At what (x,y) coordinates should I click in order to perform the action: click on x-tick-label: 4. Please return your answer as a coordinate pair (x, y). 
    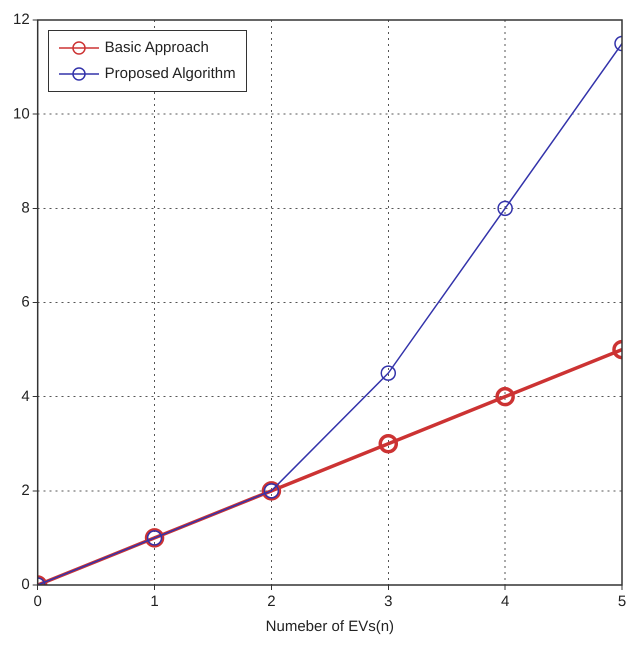
    Looking at the image, I should click on (505, 601).